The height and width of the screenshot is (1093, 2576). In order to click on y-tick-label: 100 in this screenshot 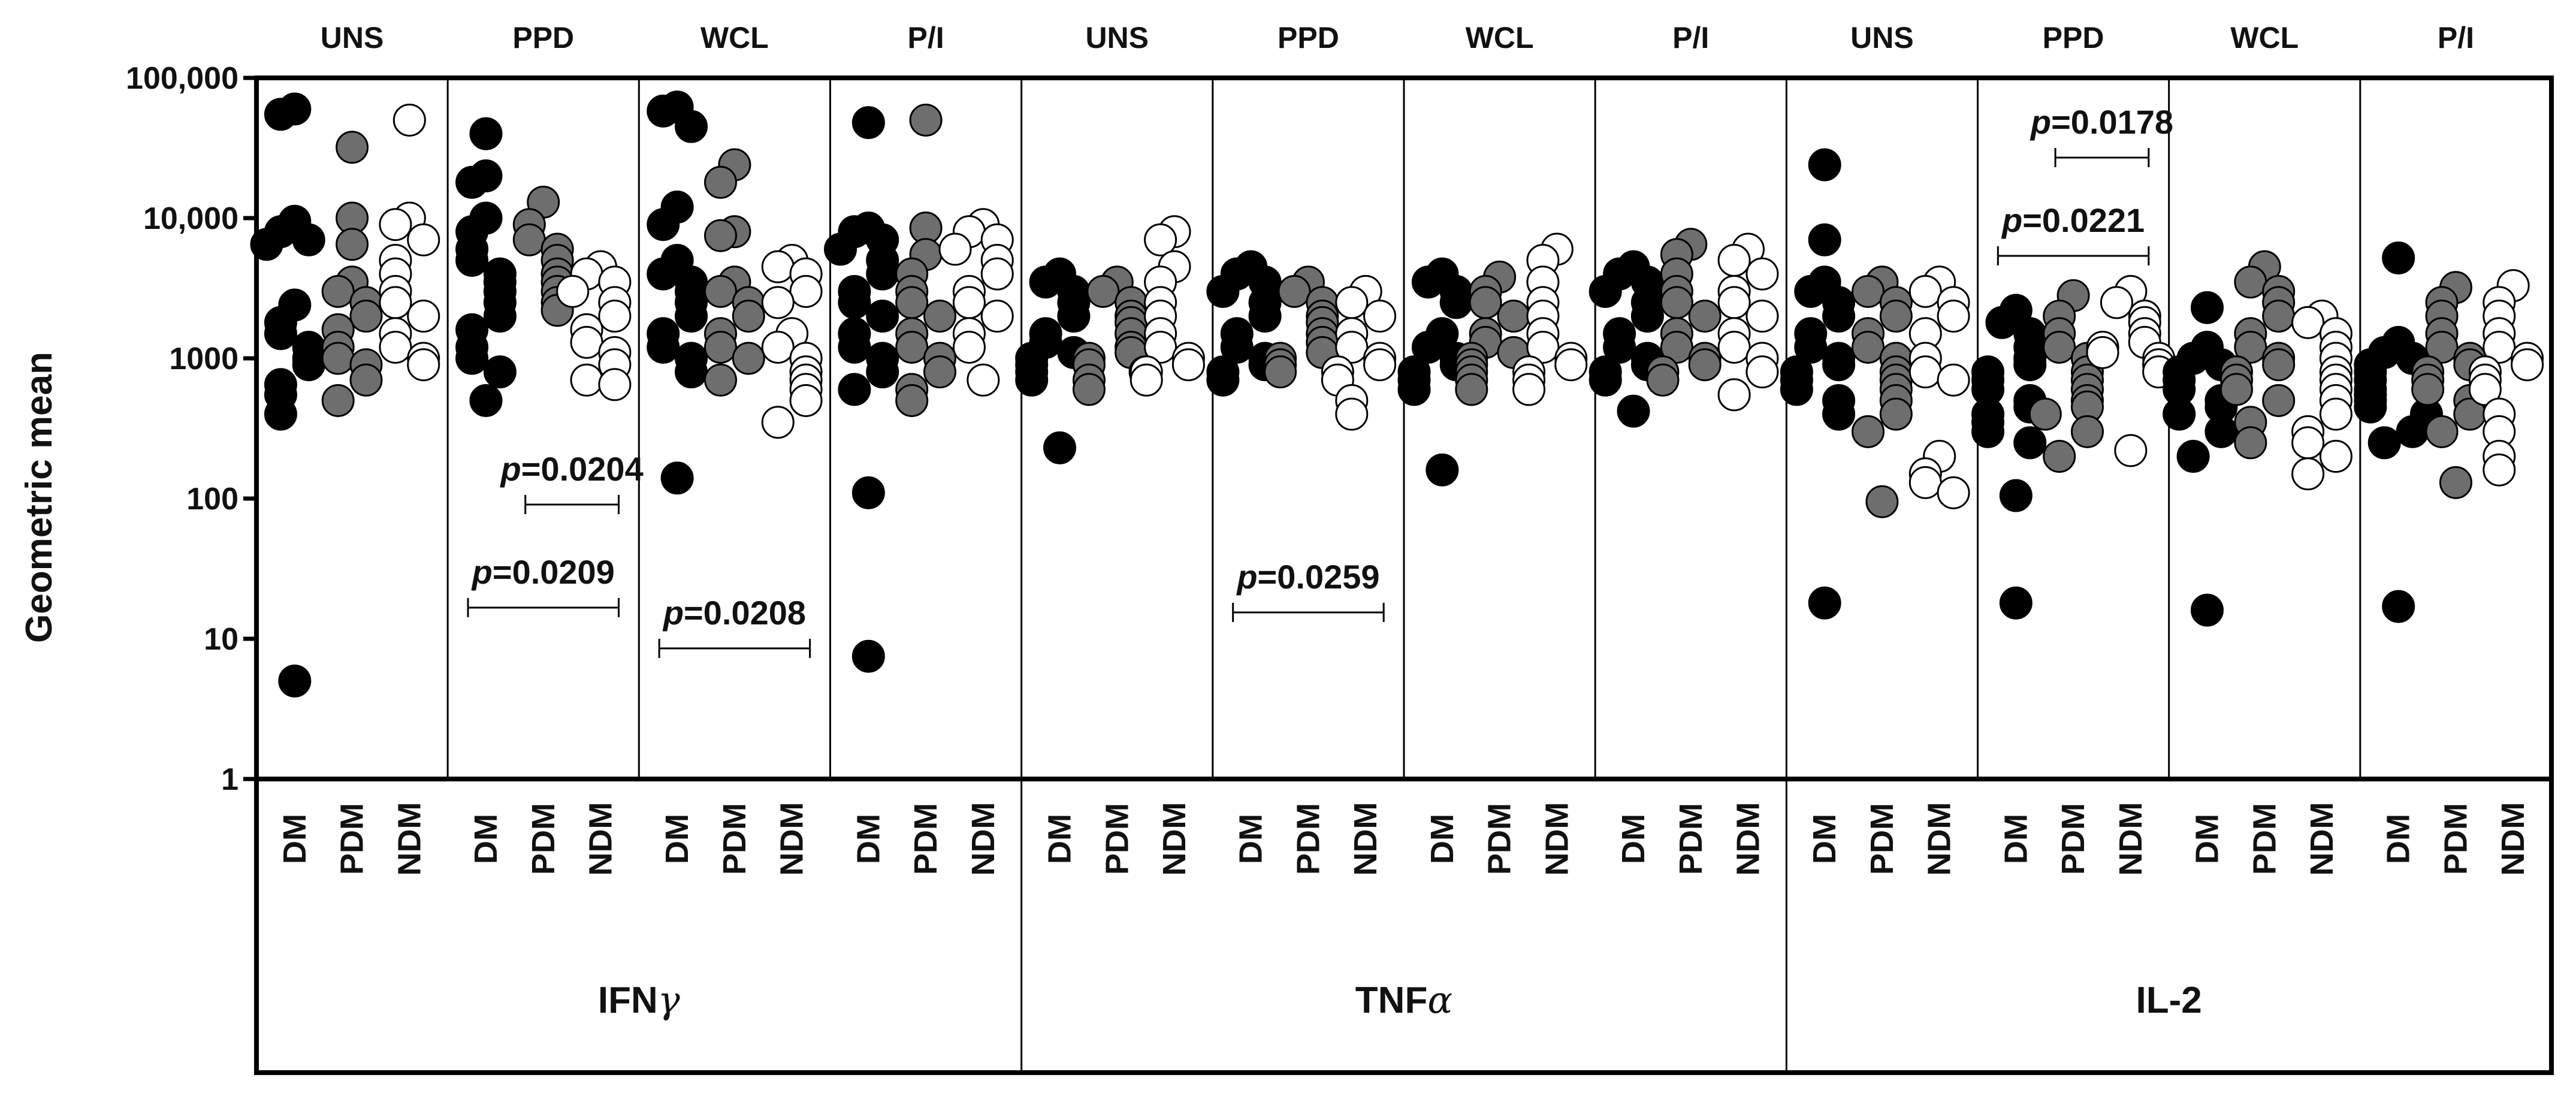, I will do `click(212, 499)`.